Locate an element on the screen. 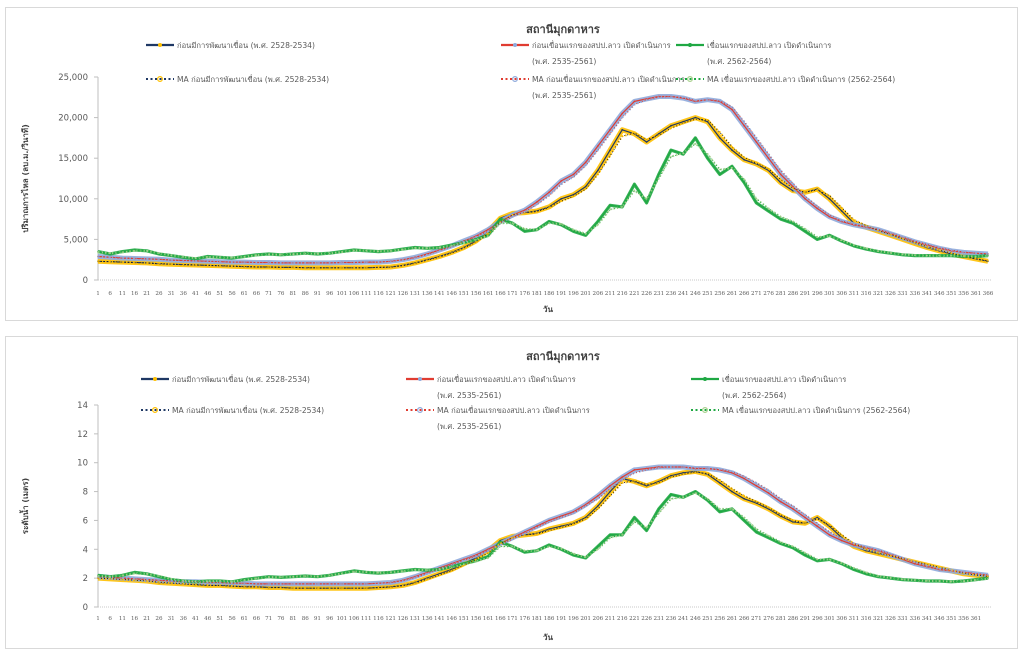 The image size is (1024, 653). x-tick-label: 351 is located at coordinates (951, 619).